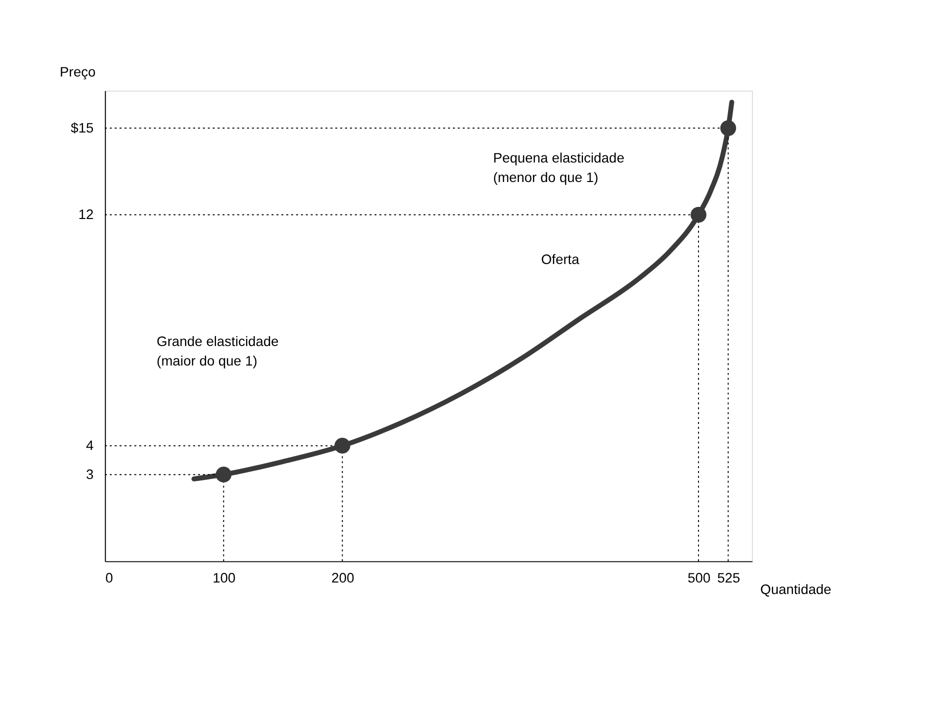 The image size is (949, 708). What do you see at coordinates (224, 578) in the screenshot?
I see `x-tick-label: 100` at bounding box center [224, 578].